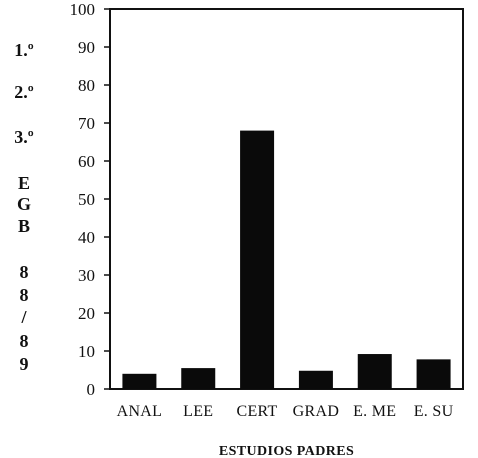 Image resolution: width=478 pixels, height=458 pixels. I want to click on y-tick-label: 50, so click(86, 199).